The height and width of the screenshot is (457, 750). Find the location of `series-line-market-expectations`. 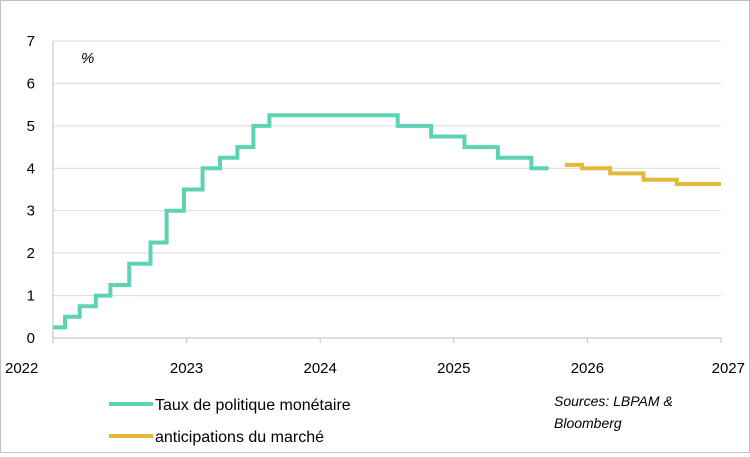

series-line-market-expectations is located at coordinates (642, 174).